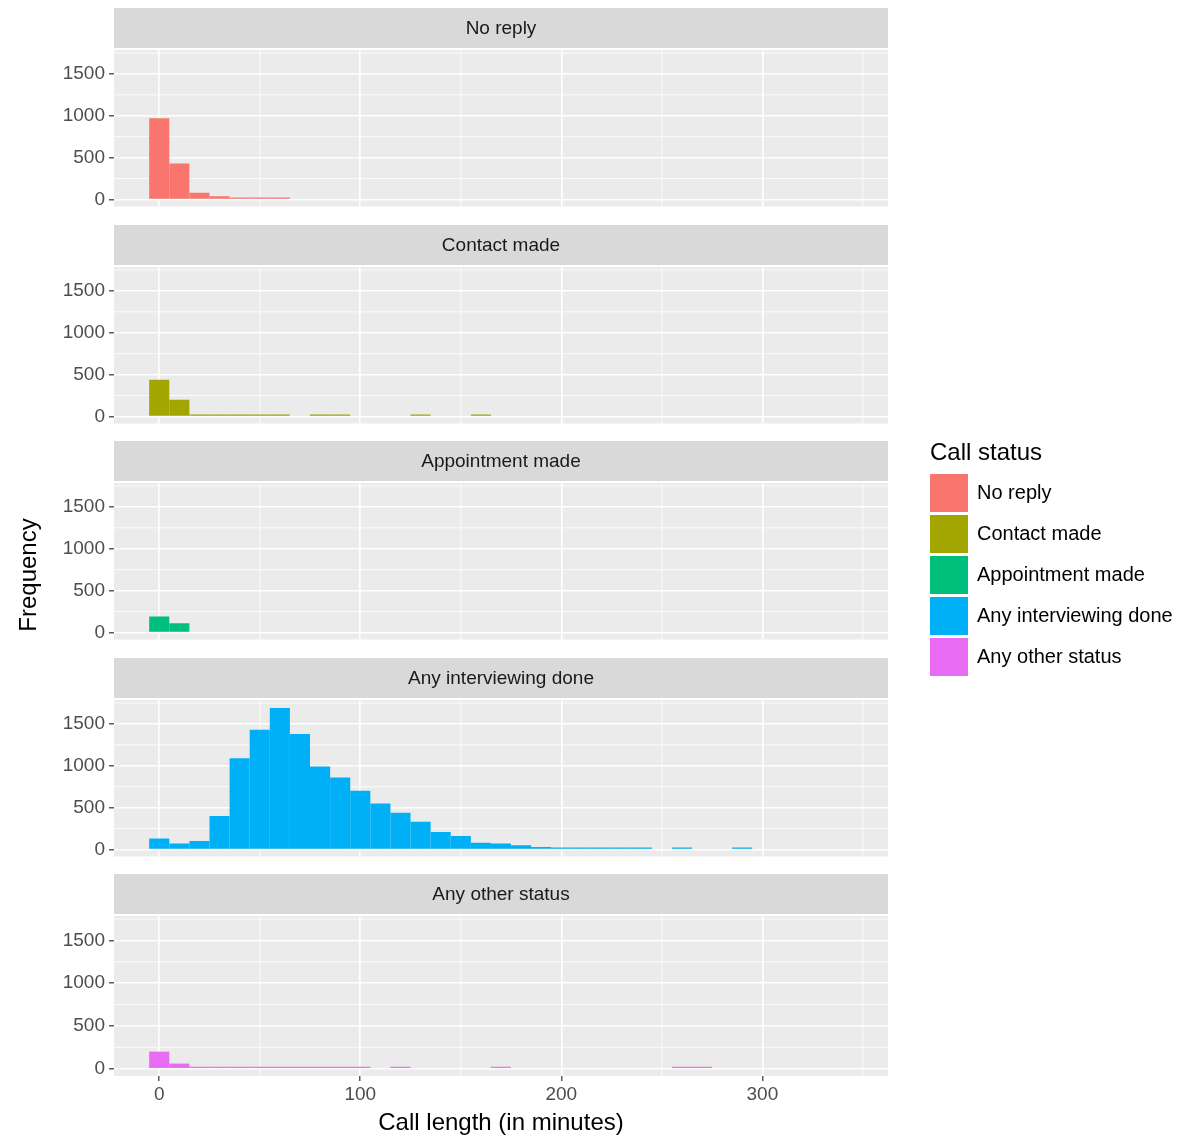 This screenshot has height=1142, width=1188. I want to click on x-tick-label: 0, so click(159, 1093).